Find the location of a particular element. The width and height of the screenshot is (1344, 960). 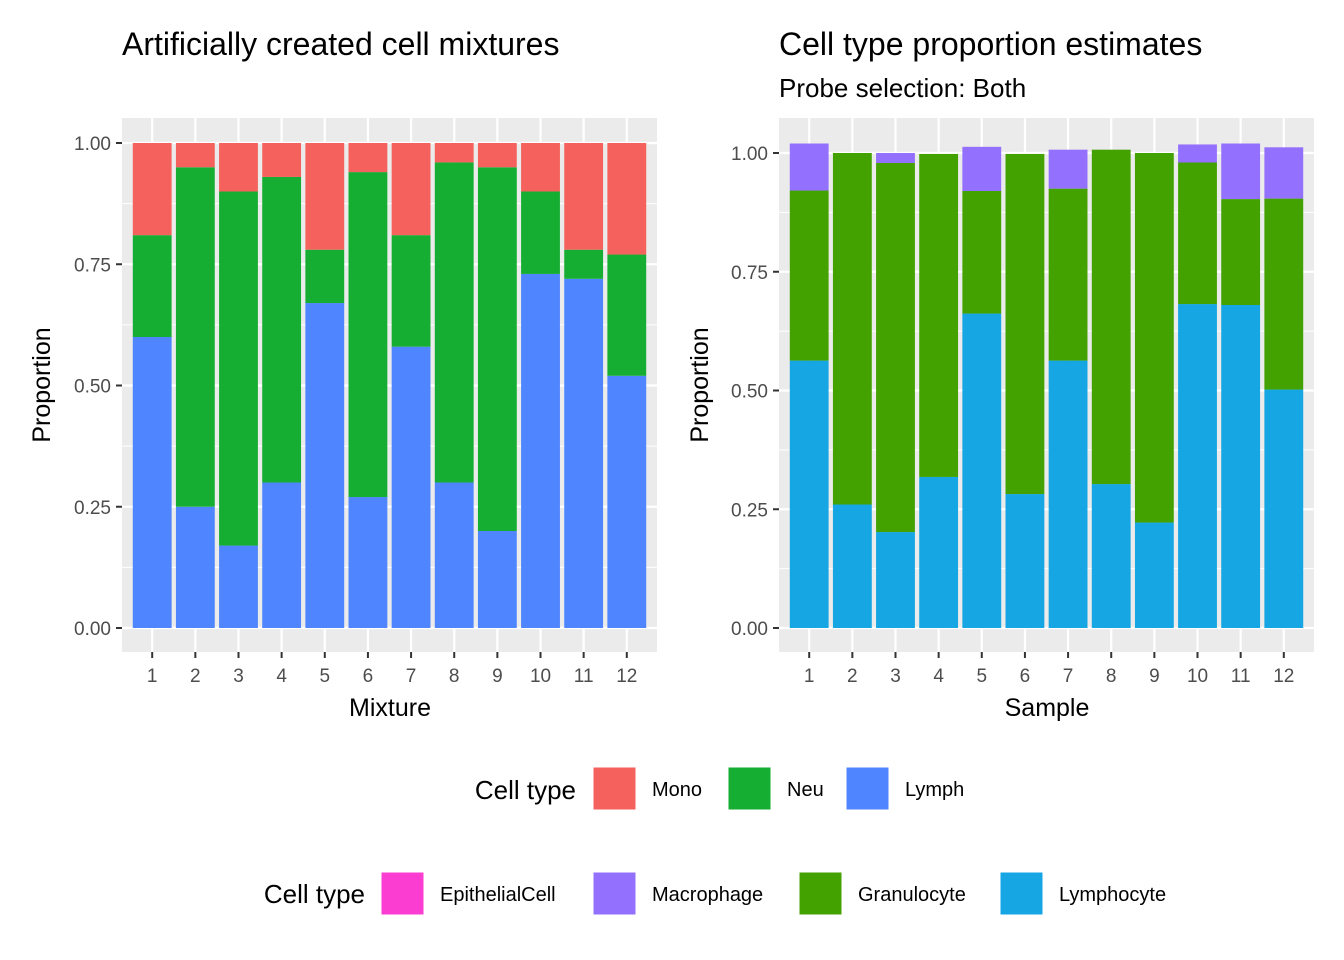

legend-swatch-lymphocyte is located at coordinates (1021, 893).